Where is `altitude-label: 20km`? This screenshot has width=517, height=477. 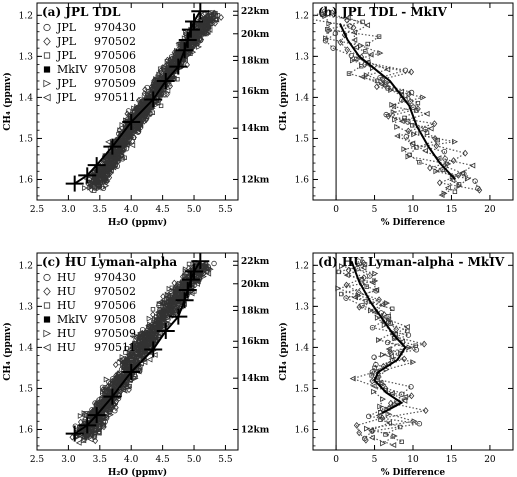
altitude-label: 20km is located at coordinates (255, 35).